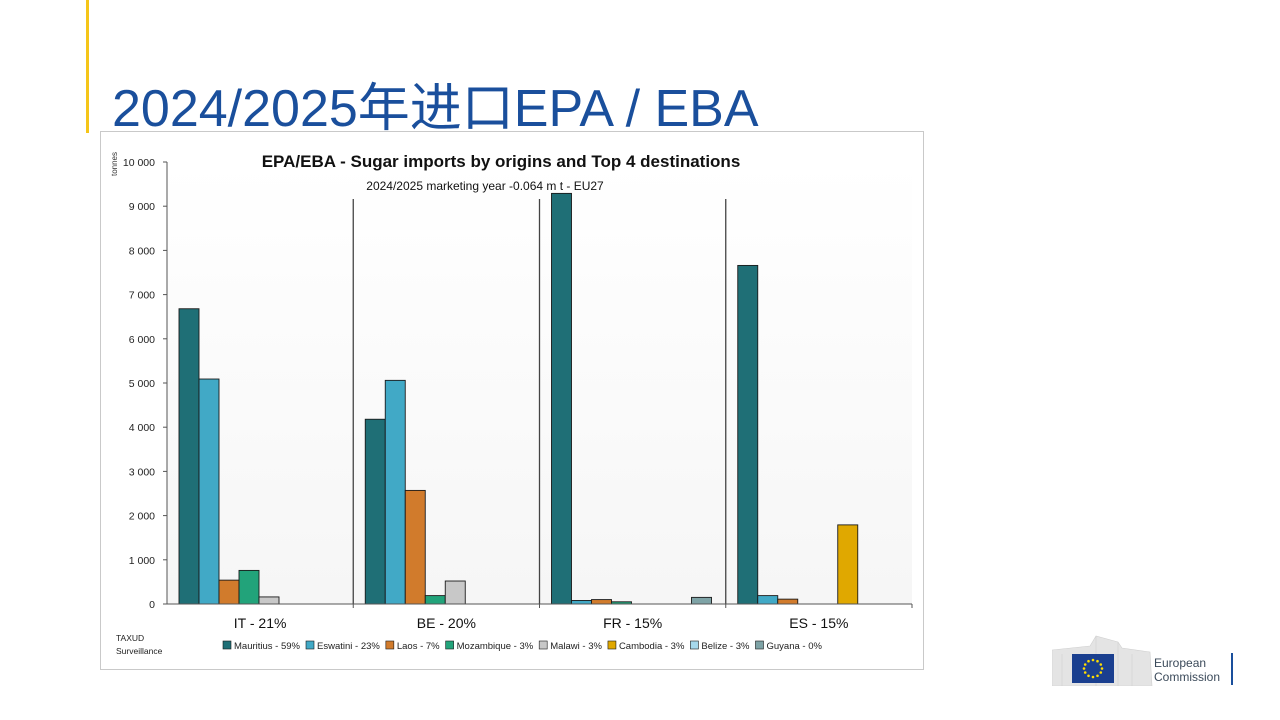 The height and width of the screenshot is (720, 1280). I want to click on slide-title: 2024/2025年进口EPA / EBA, so click(435, 109).